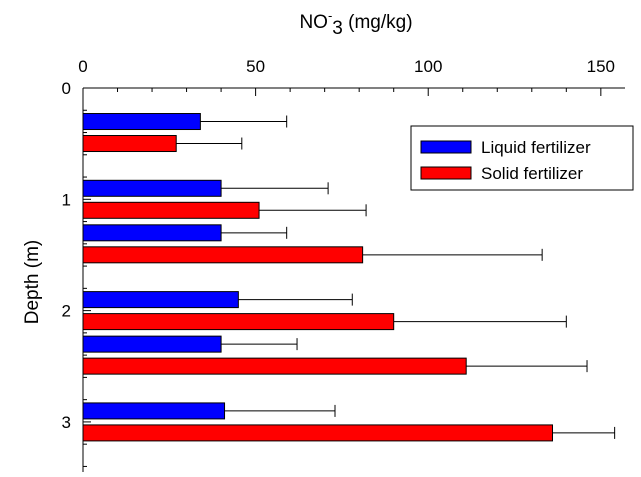  I want to click on legend-swatch-liquid, so click(446, 147).